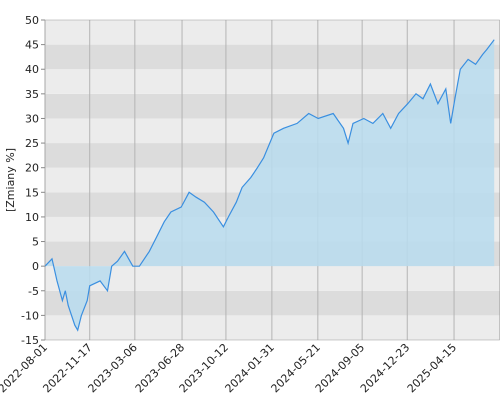 The width and height of the screenshot is (500, 404). What do you see at coordinates (32, 168) in the screenshot?
I see `y-tick-label: 20` at bounding box center [32, 168].